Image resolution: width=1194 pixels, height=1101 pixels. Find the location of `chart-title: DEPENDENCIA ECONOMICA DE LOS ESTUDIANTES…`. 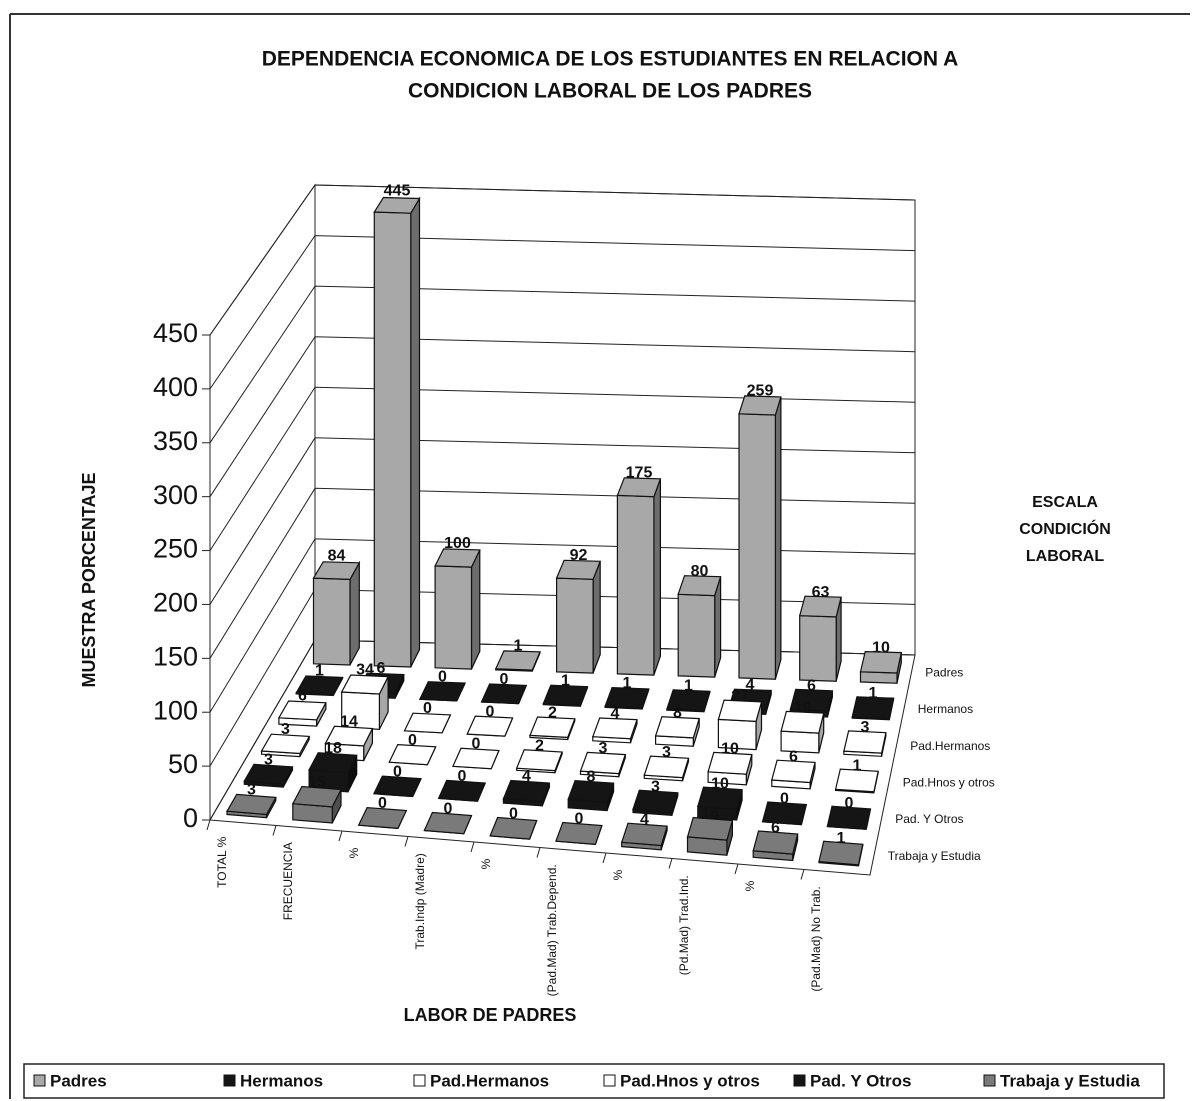

chart-title: DEPENDENCIA ECONOMICA DE LOS ESTUDIANTES… is located at coordinates (610, 59).